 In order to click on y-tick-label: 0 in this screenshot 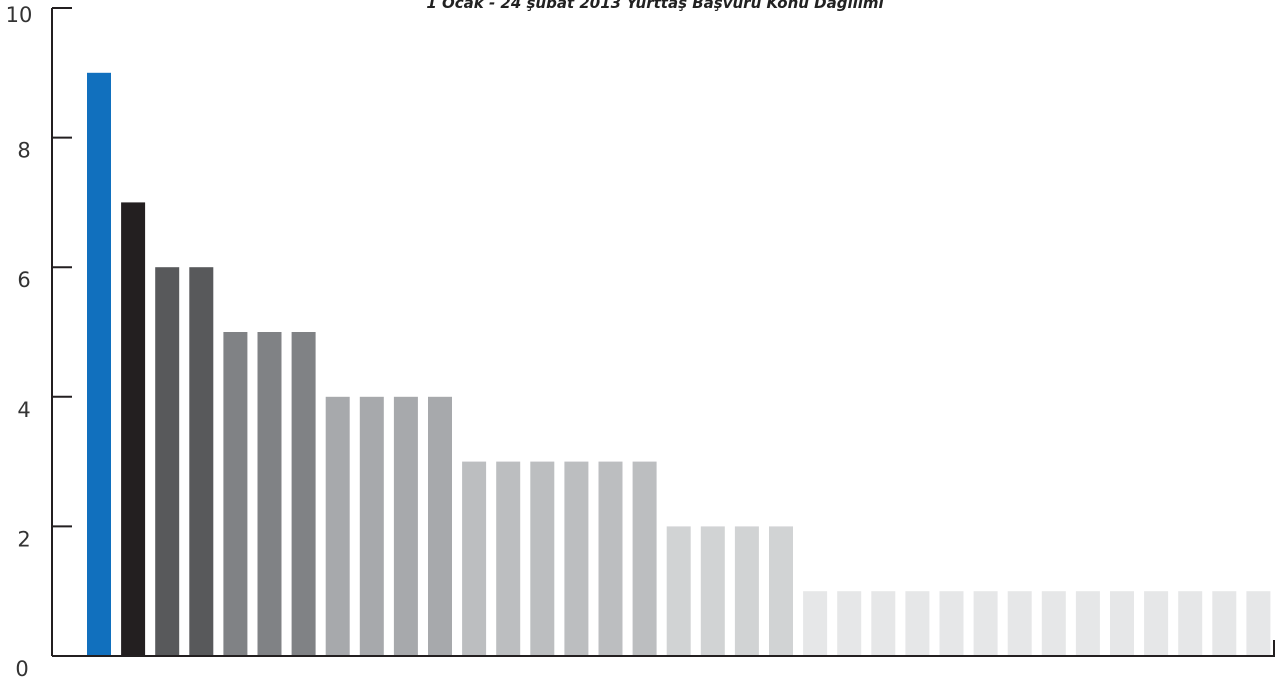, I will do `click(21, 668)`.